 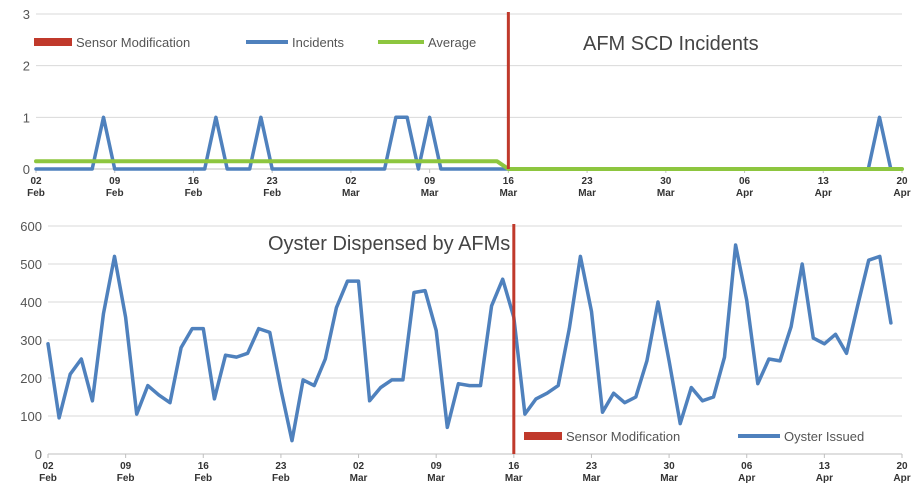 I want to click on average-line, so click(x=469, y=165).